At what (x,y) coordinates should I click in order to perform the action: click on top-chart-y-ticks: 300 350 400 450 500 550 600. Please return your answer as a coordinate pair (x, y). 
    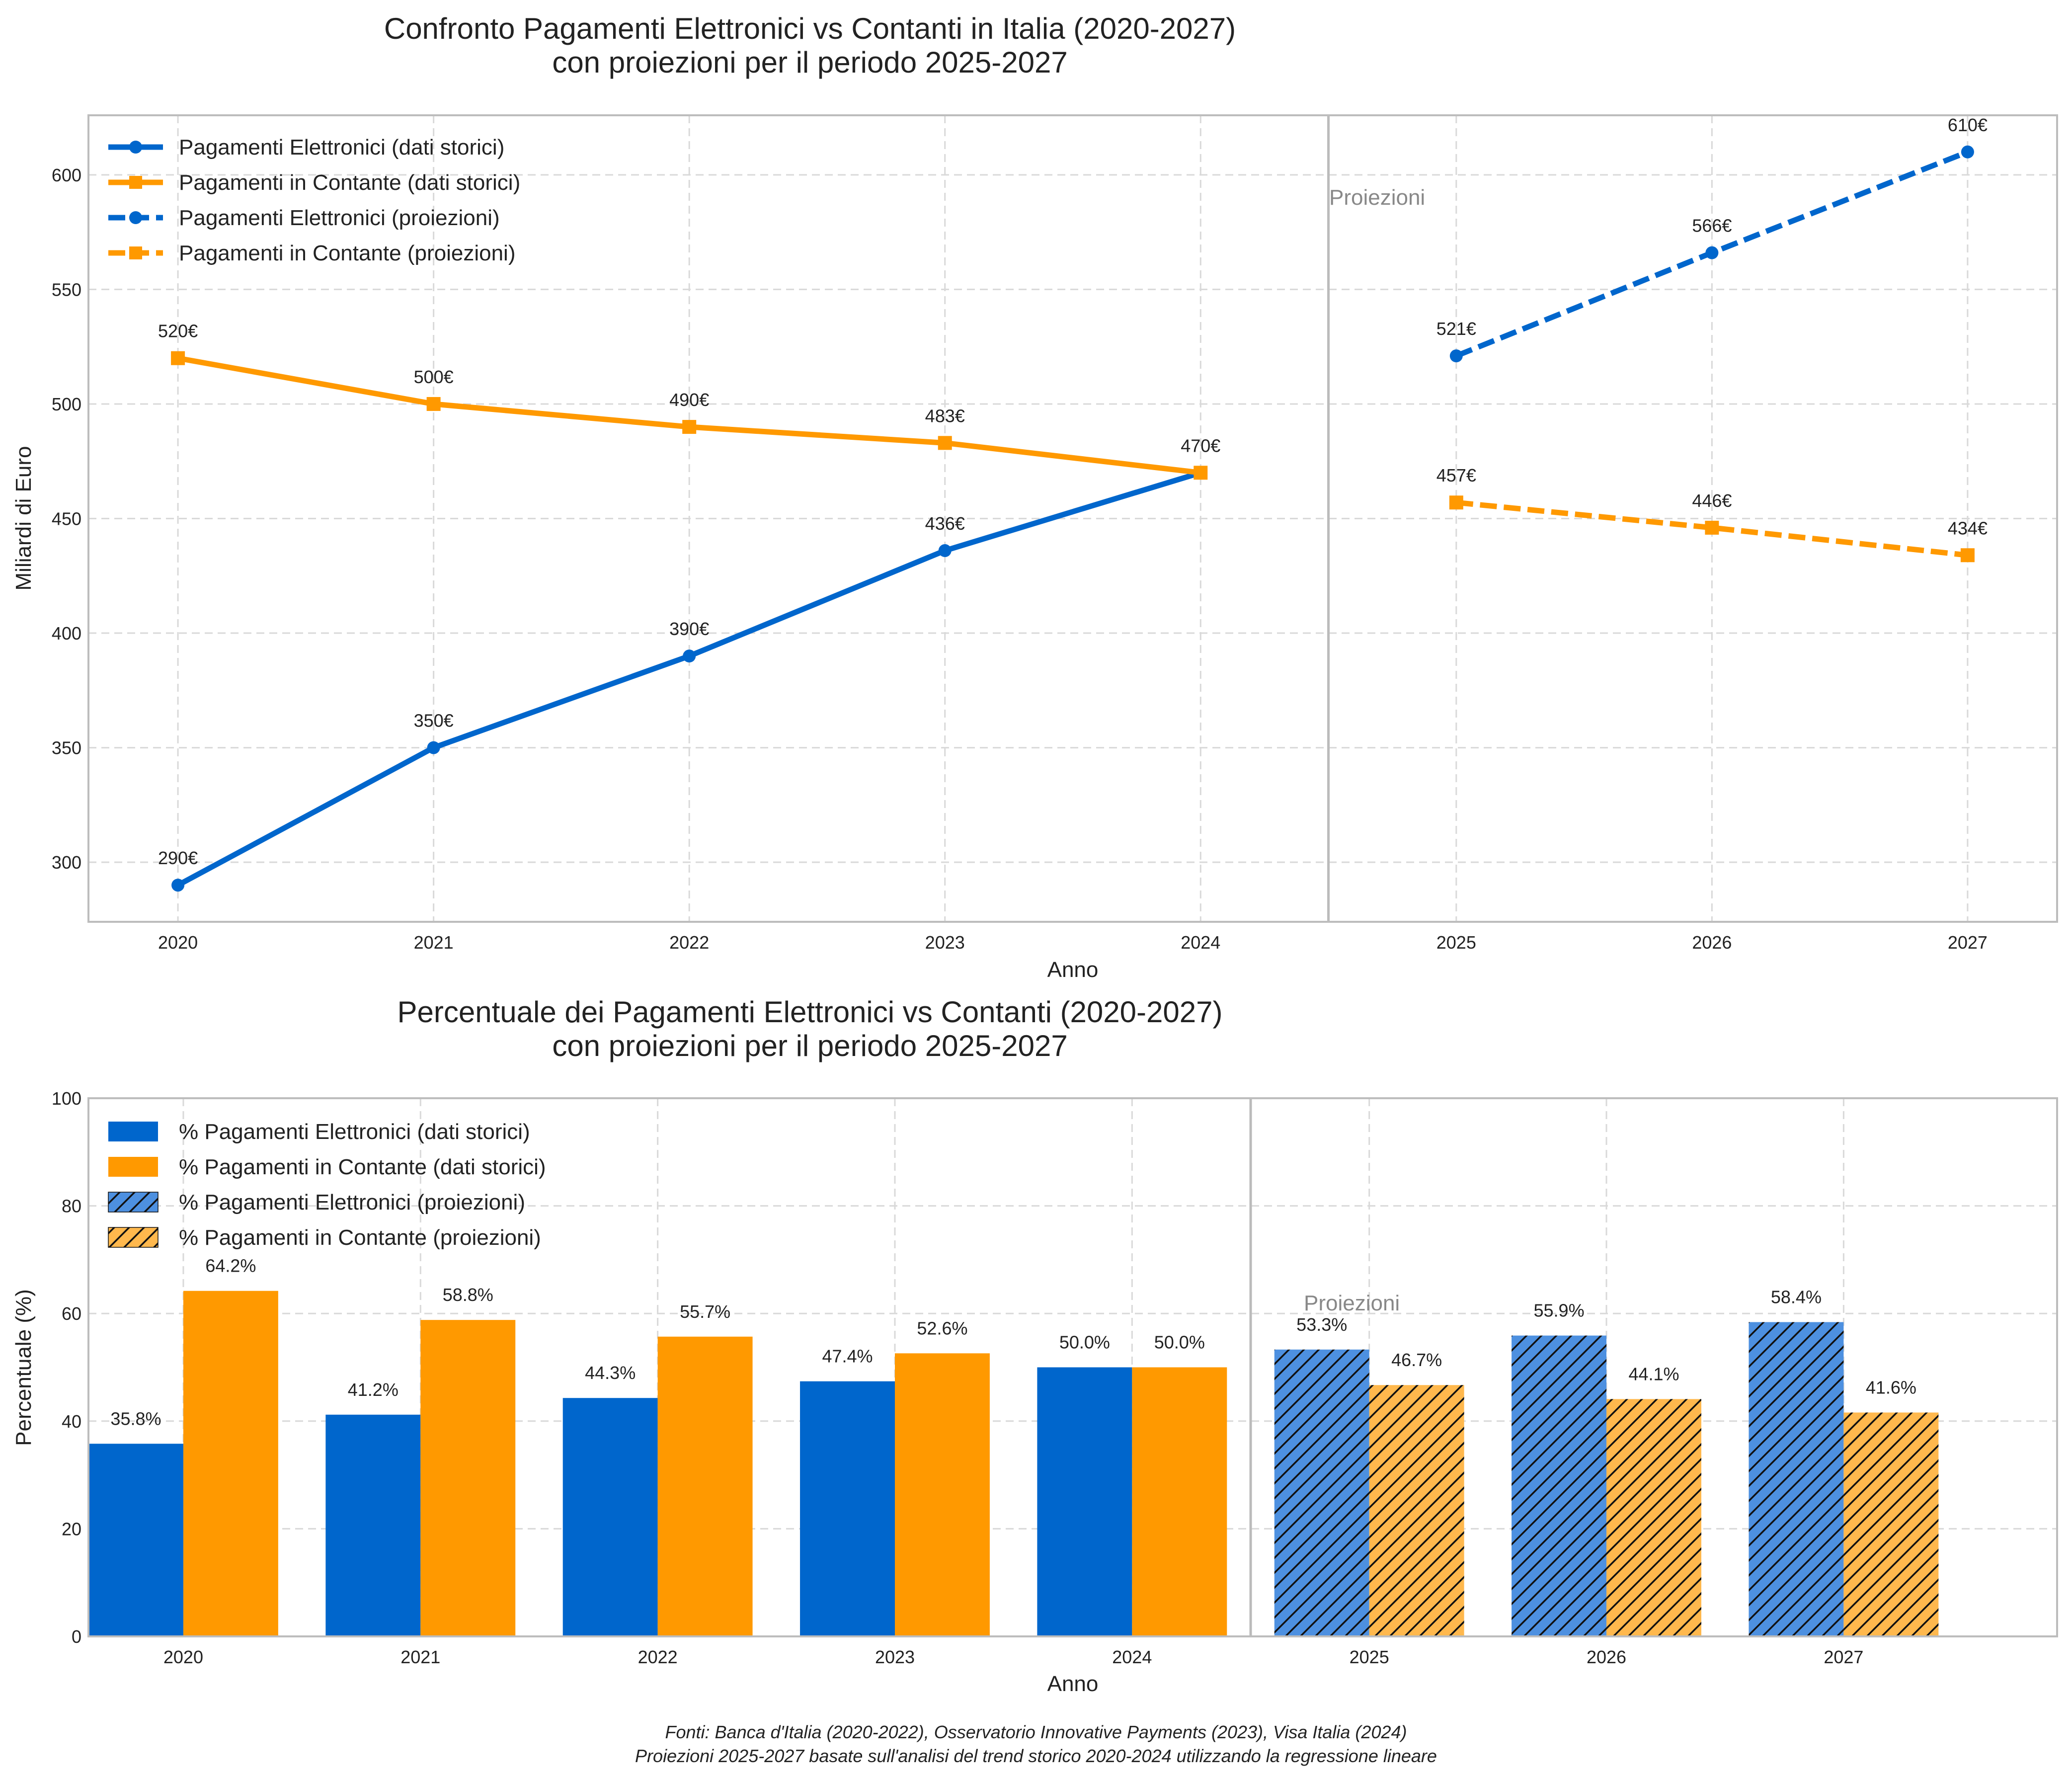
    Looking at the image, I should click on (66, 519).